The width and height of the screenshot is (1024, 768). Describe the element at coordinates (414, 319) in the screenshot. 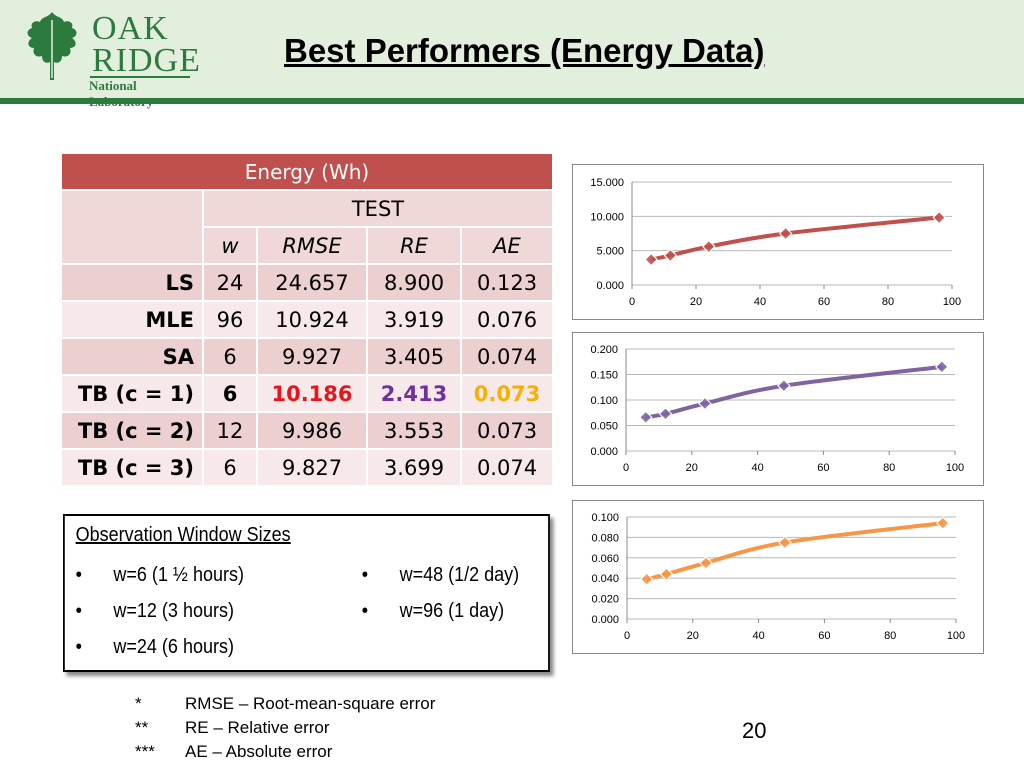

I see `cell-re: 3.919` at that location.